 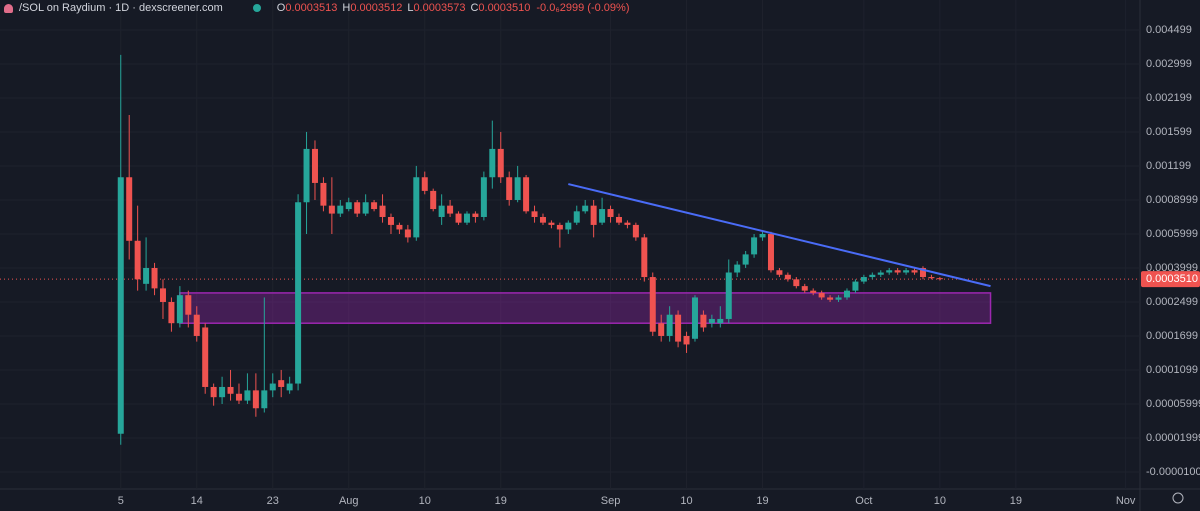 What do you see at coordinates (311, 8) in the screenshot?
I see `ohlc-value: 0.0003513` at bounding box center [311, 8].